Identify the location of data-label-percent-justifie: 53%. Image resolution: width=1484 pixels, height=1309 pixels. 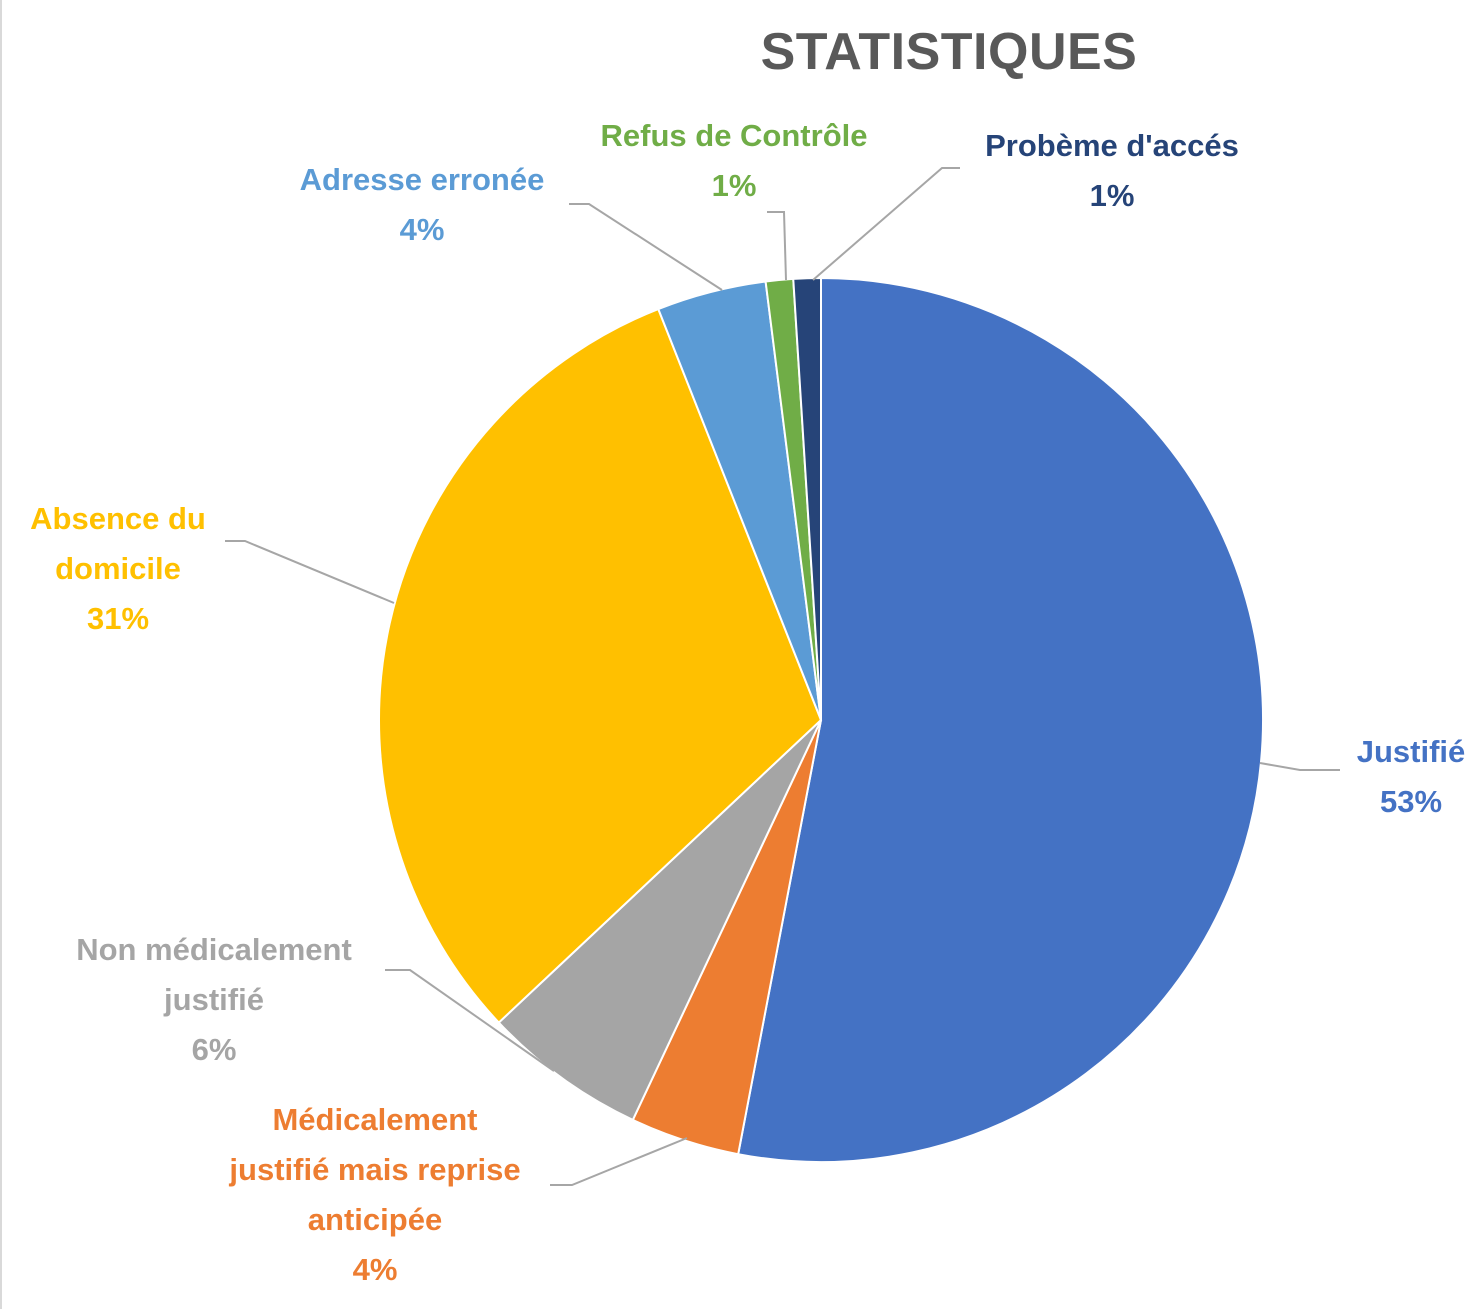
(1411, 801).